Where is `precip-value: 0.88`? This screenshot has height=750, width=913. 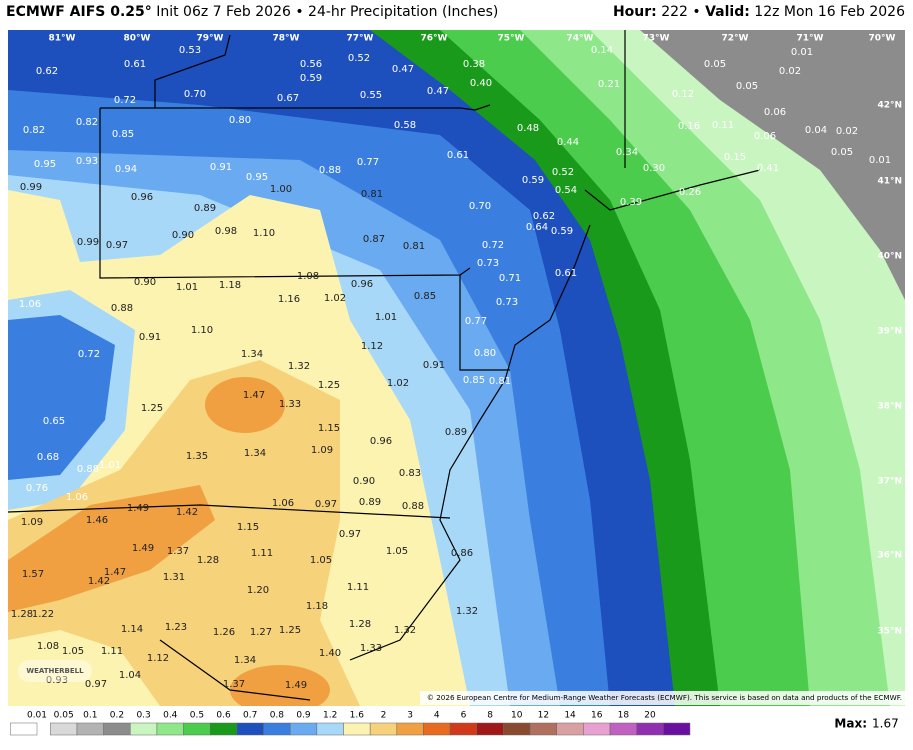 precip-value: 0.88 is located at coordinates (122, 308).